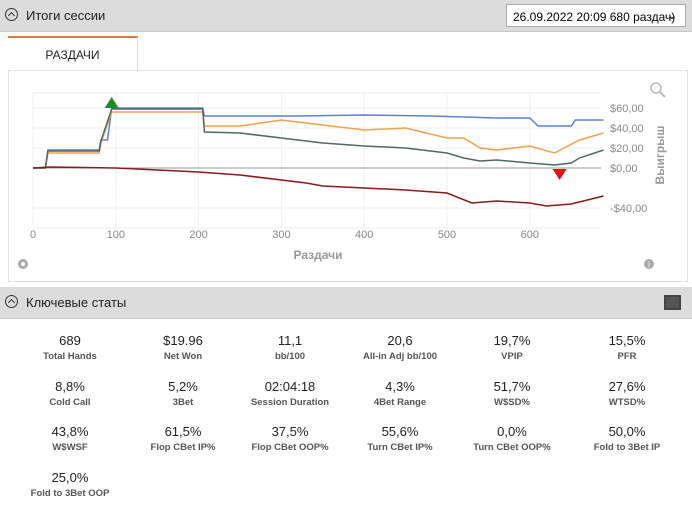 Image resolution: width=692 pixels, height=506 pixels. What do you see at coordinates (627, 447) in the screenshot?
I see `stat-label: Fold to 3Bet IP` at bounding box center [627, 447].